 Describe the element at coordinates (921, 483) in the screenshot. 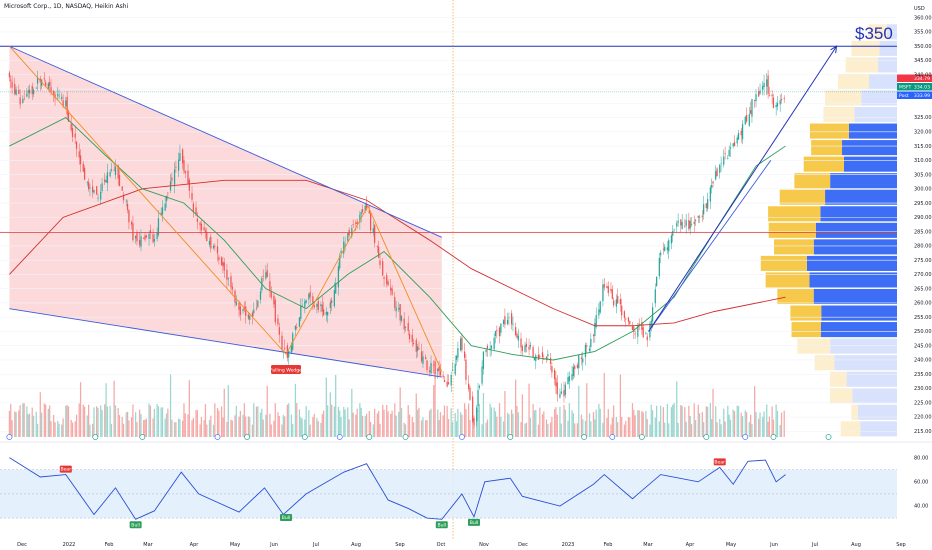

I see `rsi-tick-label: 60.00` at that location.